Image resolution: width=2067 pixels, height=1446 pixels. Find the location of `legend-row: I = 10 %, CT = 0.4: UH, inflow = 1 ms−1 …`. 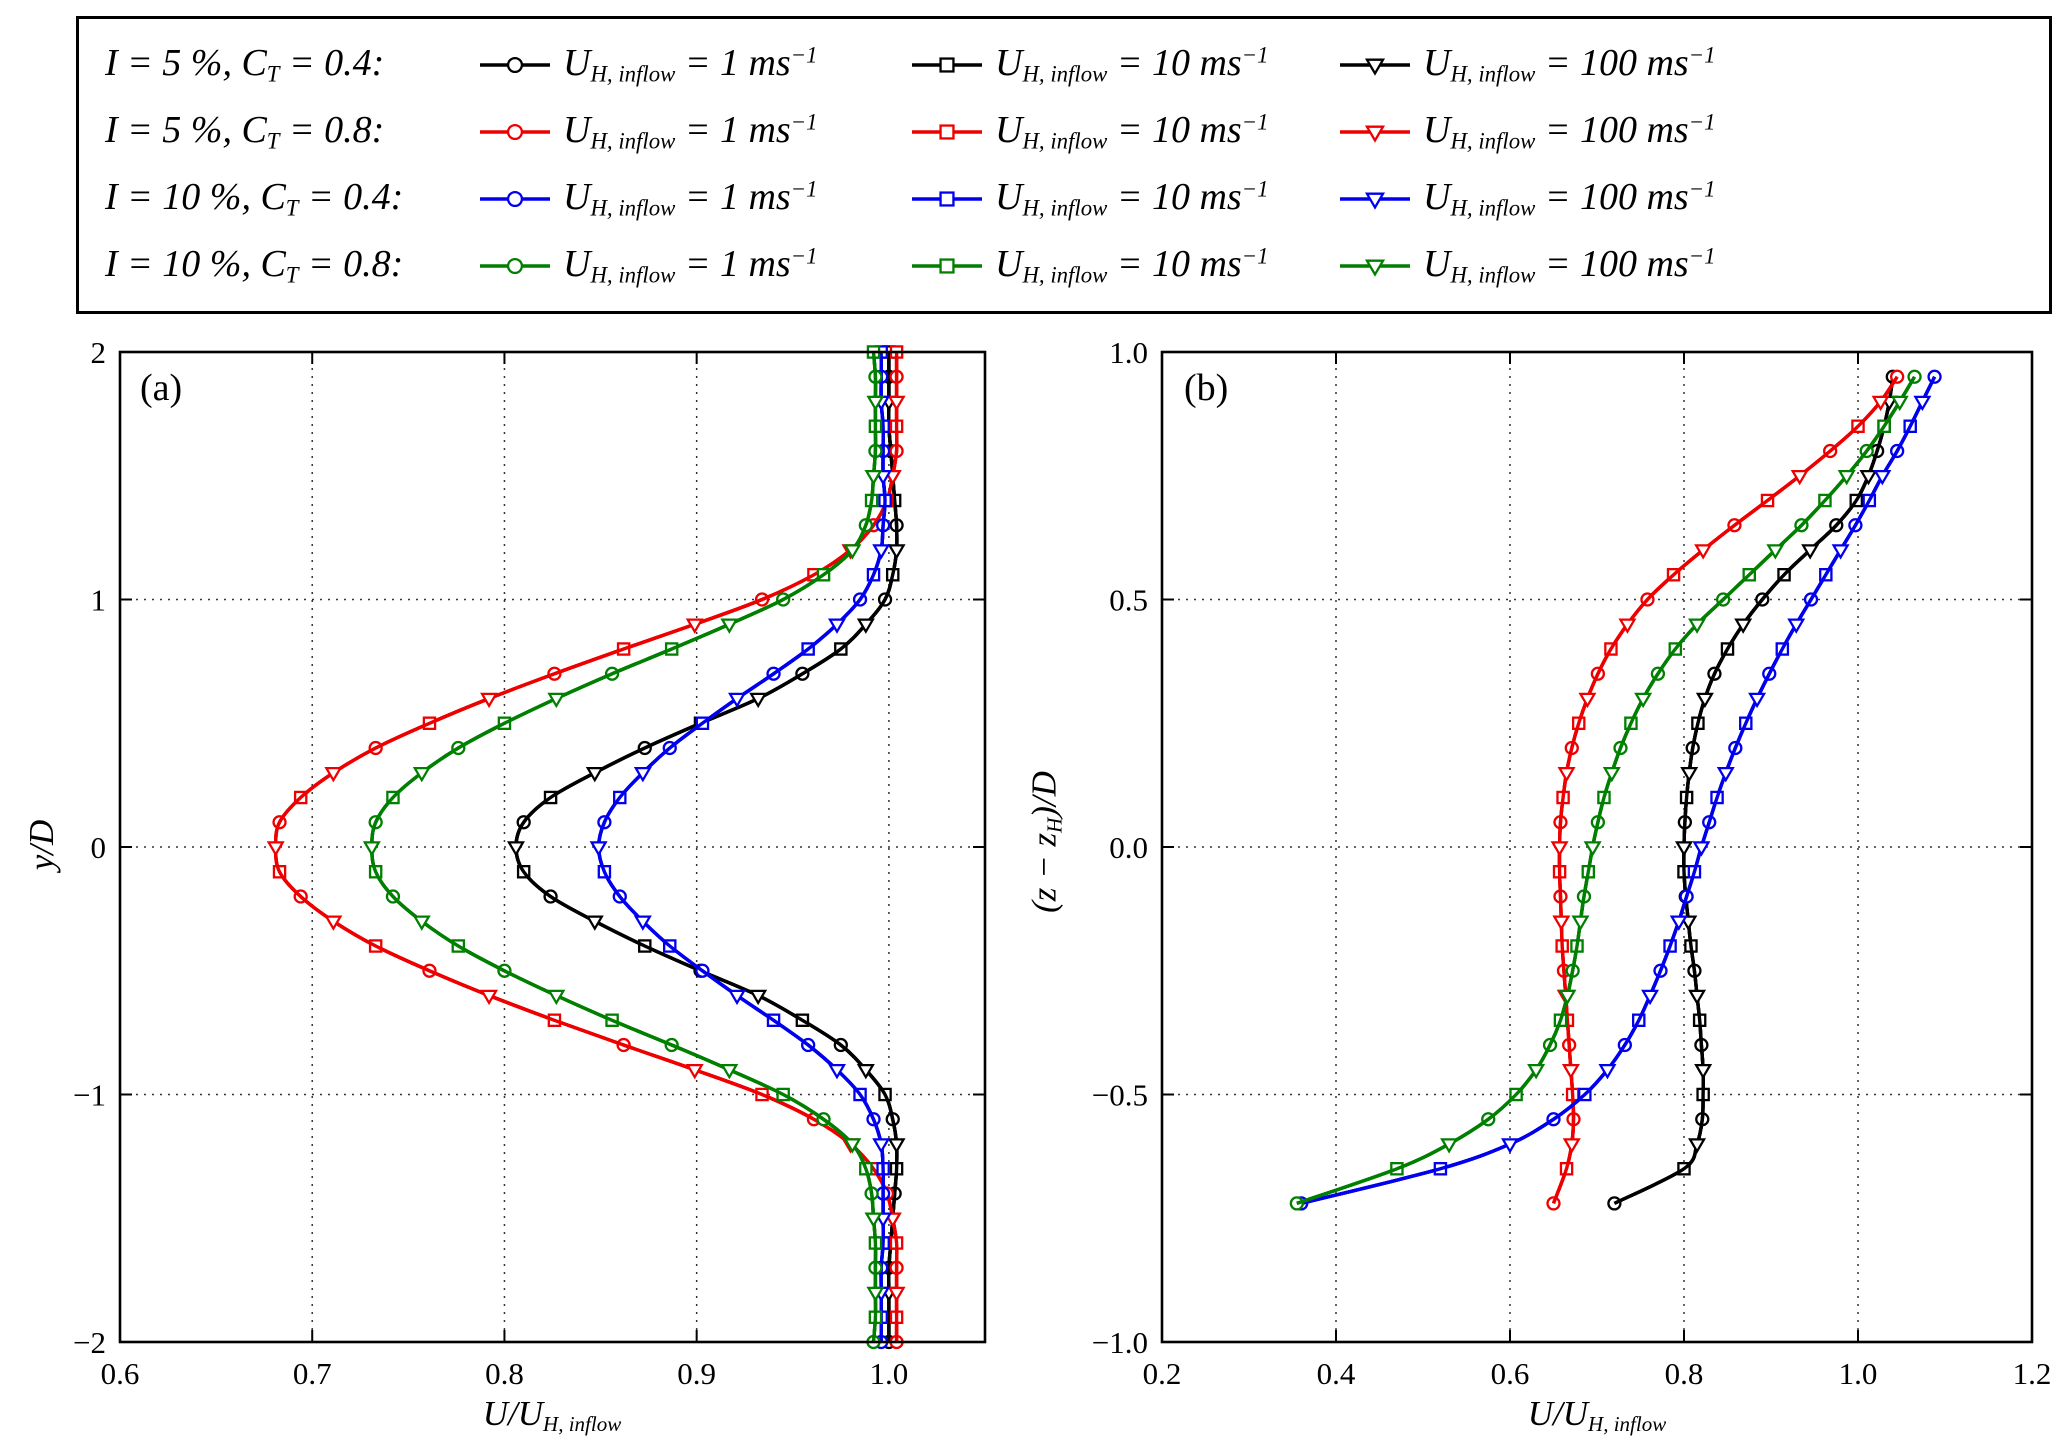

legend-row: I = 10 %, CT = 0.4: UH, inflow = 1 ms−1 … is located at coordinates (1072, 198).